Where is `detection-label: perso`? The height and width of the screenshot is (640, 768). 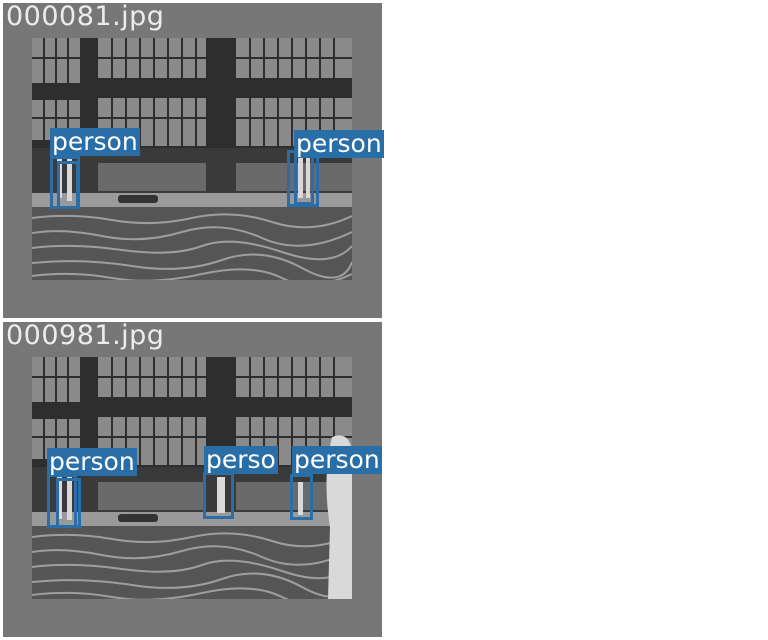
detection-label: perso is located at coordinates (241, 460).